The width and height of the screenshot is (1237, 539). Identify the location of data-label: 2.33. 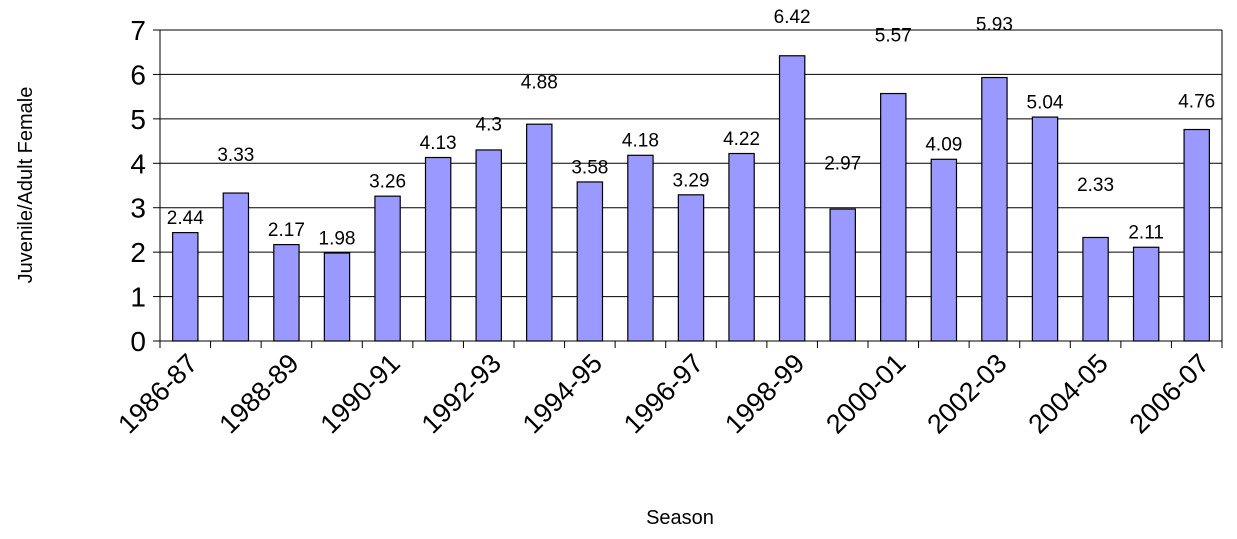
(1095, 185).